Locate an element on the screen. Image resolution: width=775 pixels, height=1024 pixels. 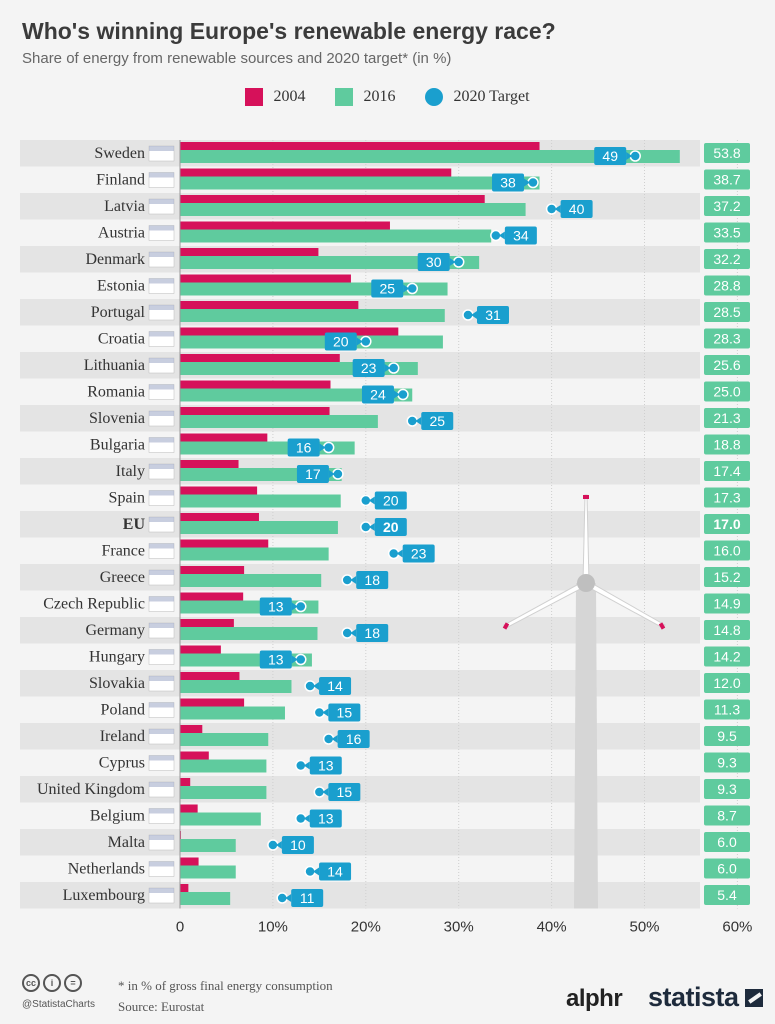
value-label-2016: 28.3 is located at coordinates (726, 339).